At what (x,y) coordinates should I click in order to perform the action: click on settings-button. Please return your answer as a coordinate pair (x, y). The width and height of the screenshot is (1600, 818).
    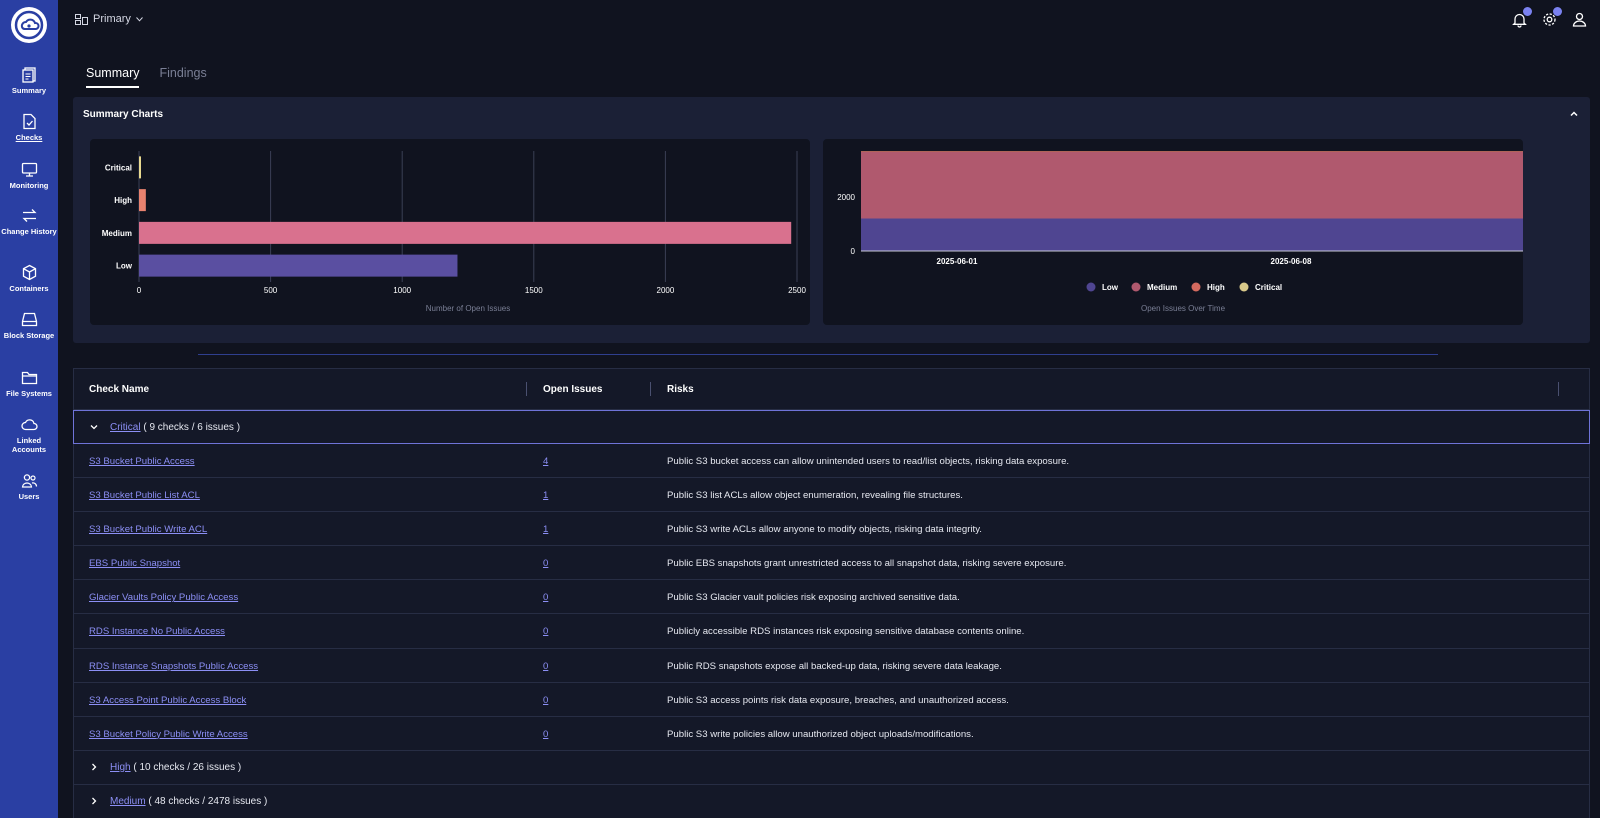
    Looking at the image, I should click on (1551, 17).